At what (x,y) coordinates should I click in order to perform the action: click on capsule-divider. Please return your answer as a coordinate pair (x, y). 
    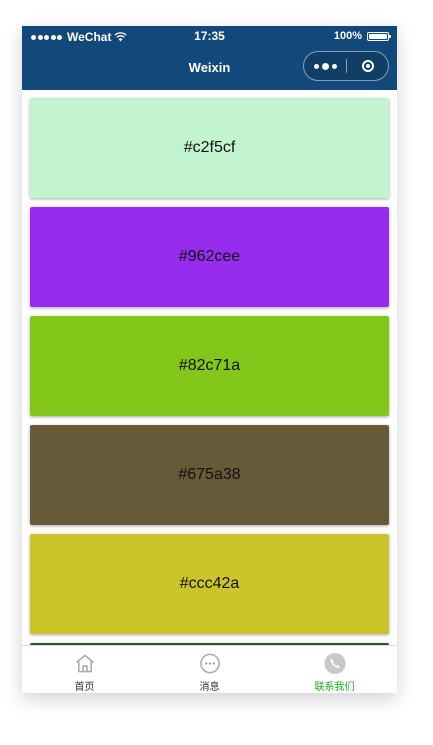
    Looking at the image, I should click on (346, 66).